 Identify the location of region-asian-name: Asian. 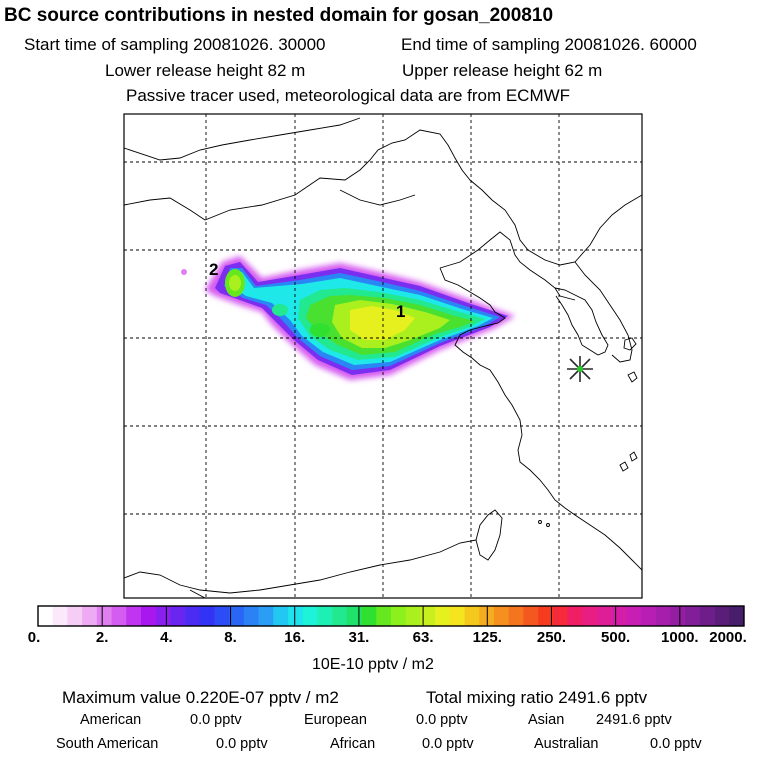
(546, 720).